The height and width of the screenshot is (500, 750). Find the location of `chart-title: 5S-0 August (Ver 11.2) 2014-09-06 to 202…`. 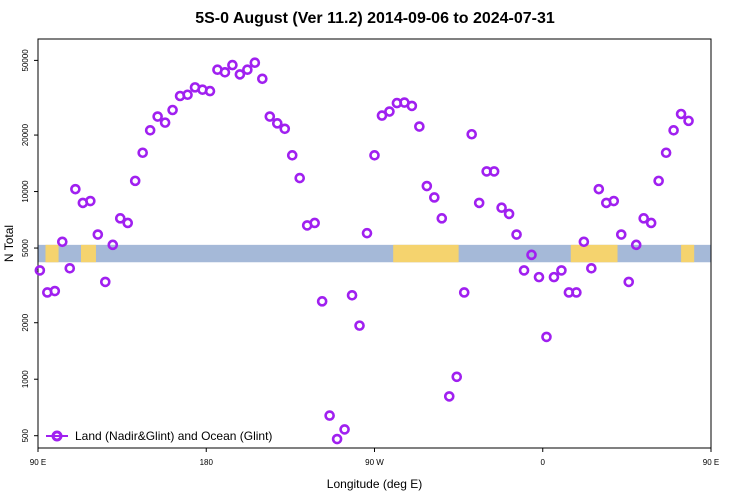

chart-title: 5S-0 August (Ver 11.2) 2014-09-06 to 202… is located at coordinates (375, 18).